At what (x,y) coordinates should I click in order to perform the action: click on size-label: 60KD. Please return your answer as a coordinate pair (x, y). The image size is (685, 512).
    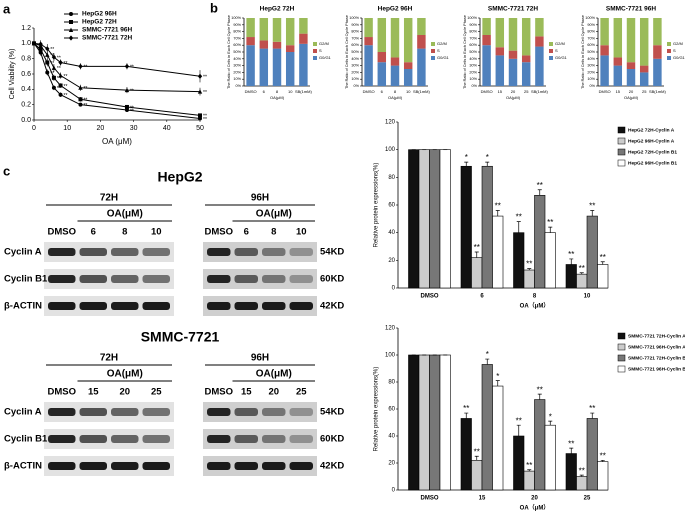
    Looking at the image, I should click on (332, 279).